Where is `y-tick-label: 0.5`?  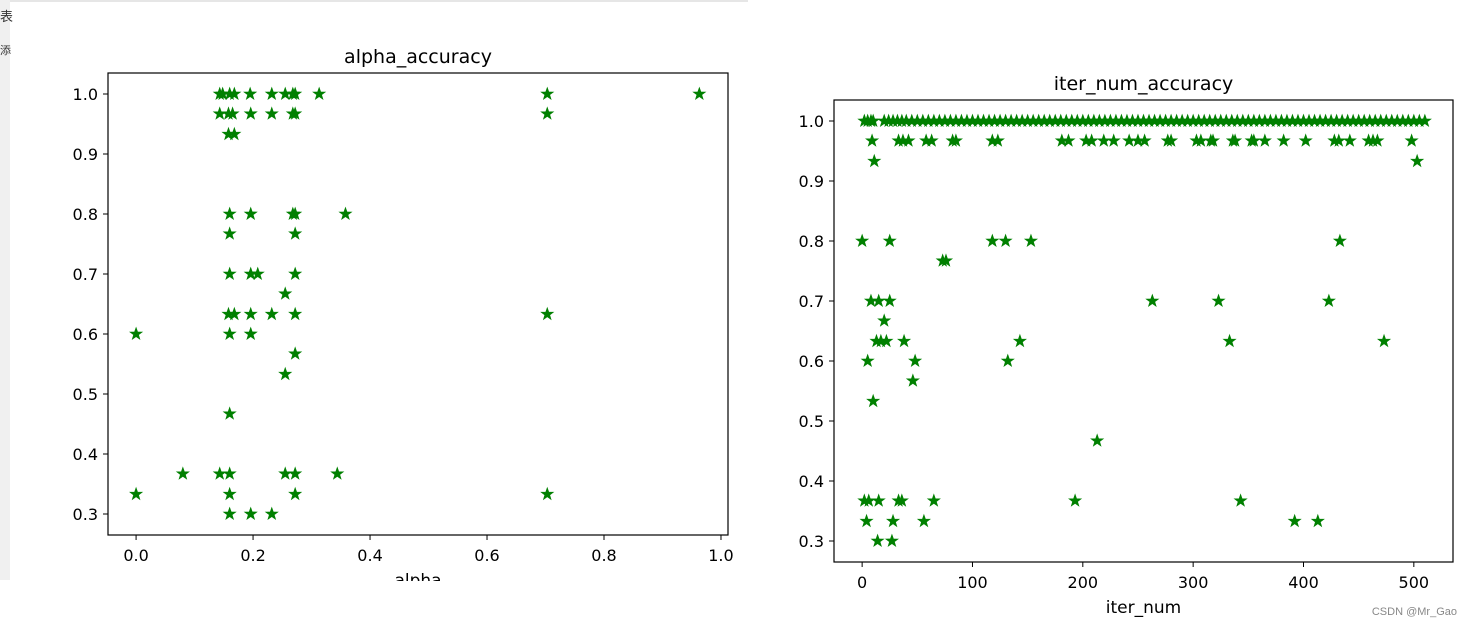 y-tick-label: 0.5 is located at coordinates (811, 421).